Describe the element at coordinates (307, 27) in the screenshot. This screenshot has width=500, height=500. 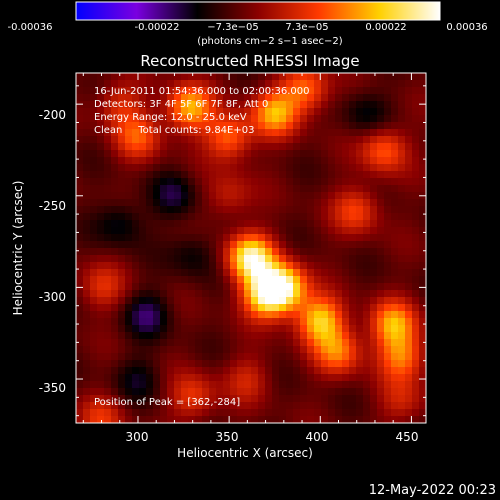
I see `colorbar-tick: 7.3e−05` at that location.